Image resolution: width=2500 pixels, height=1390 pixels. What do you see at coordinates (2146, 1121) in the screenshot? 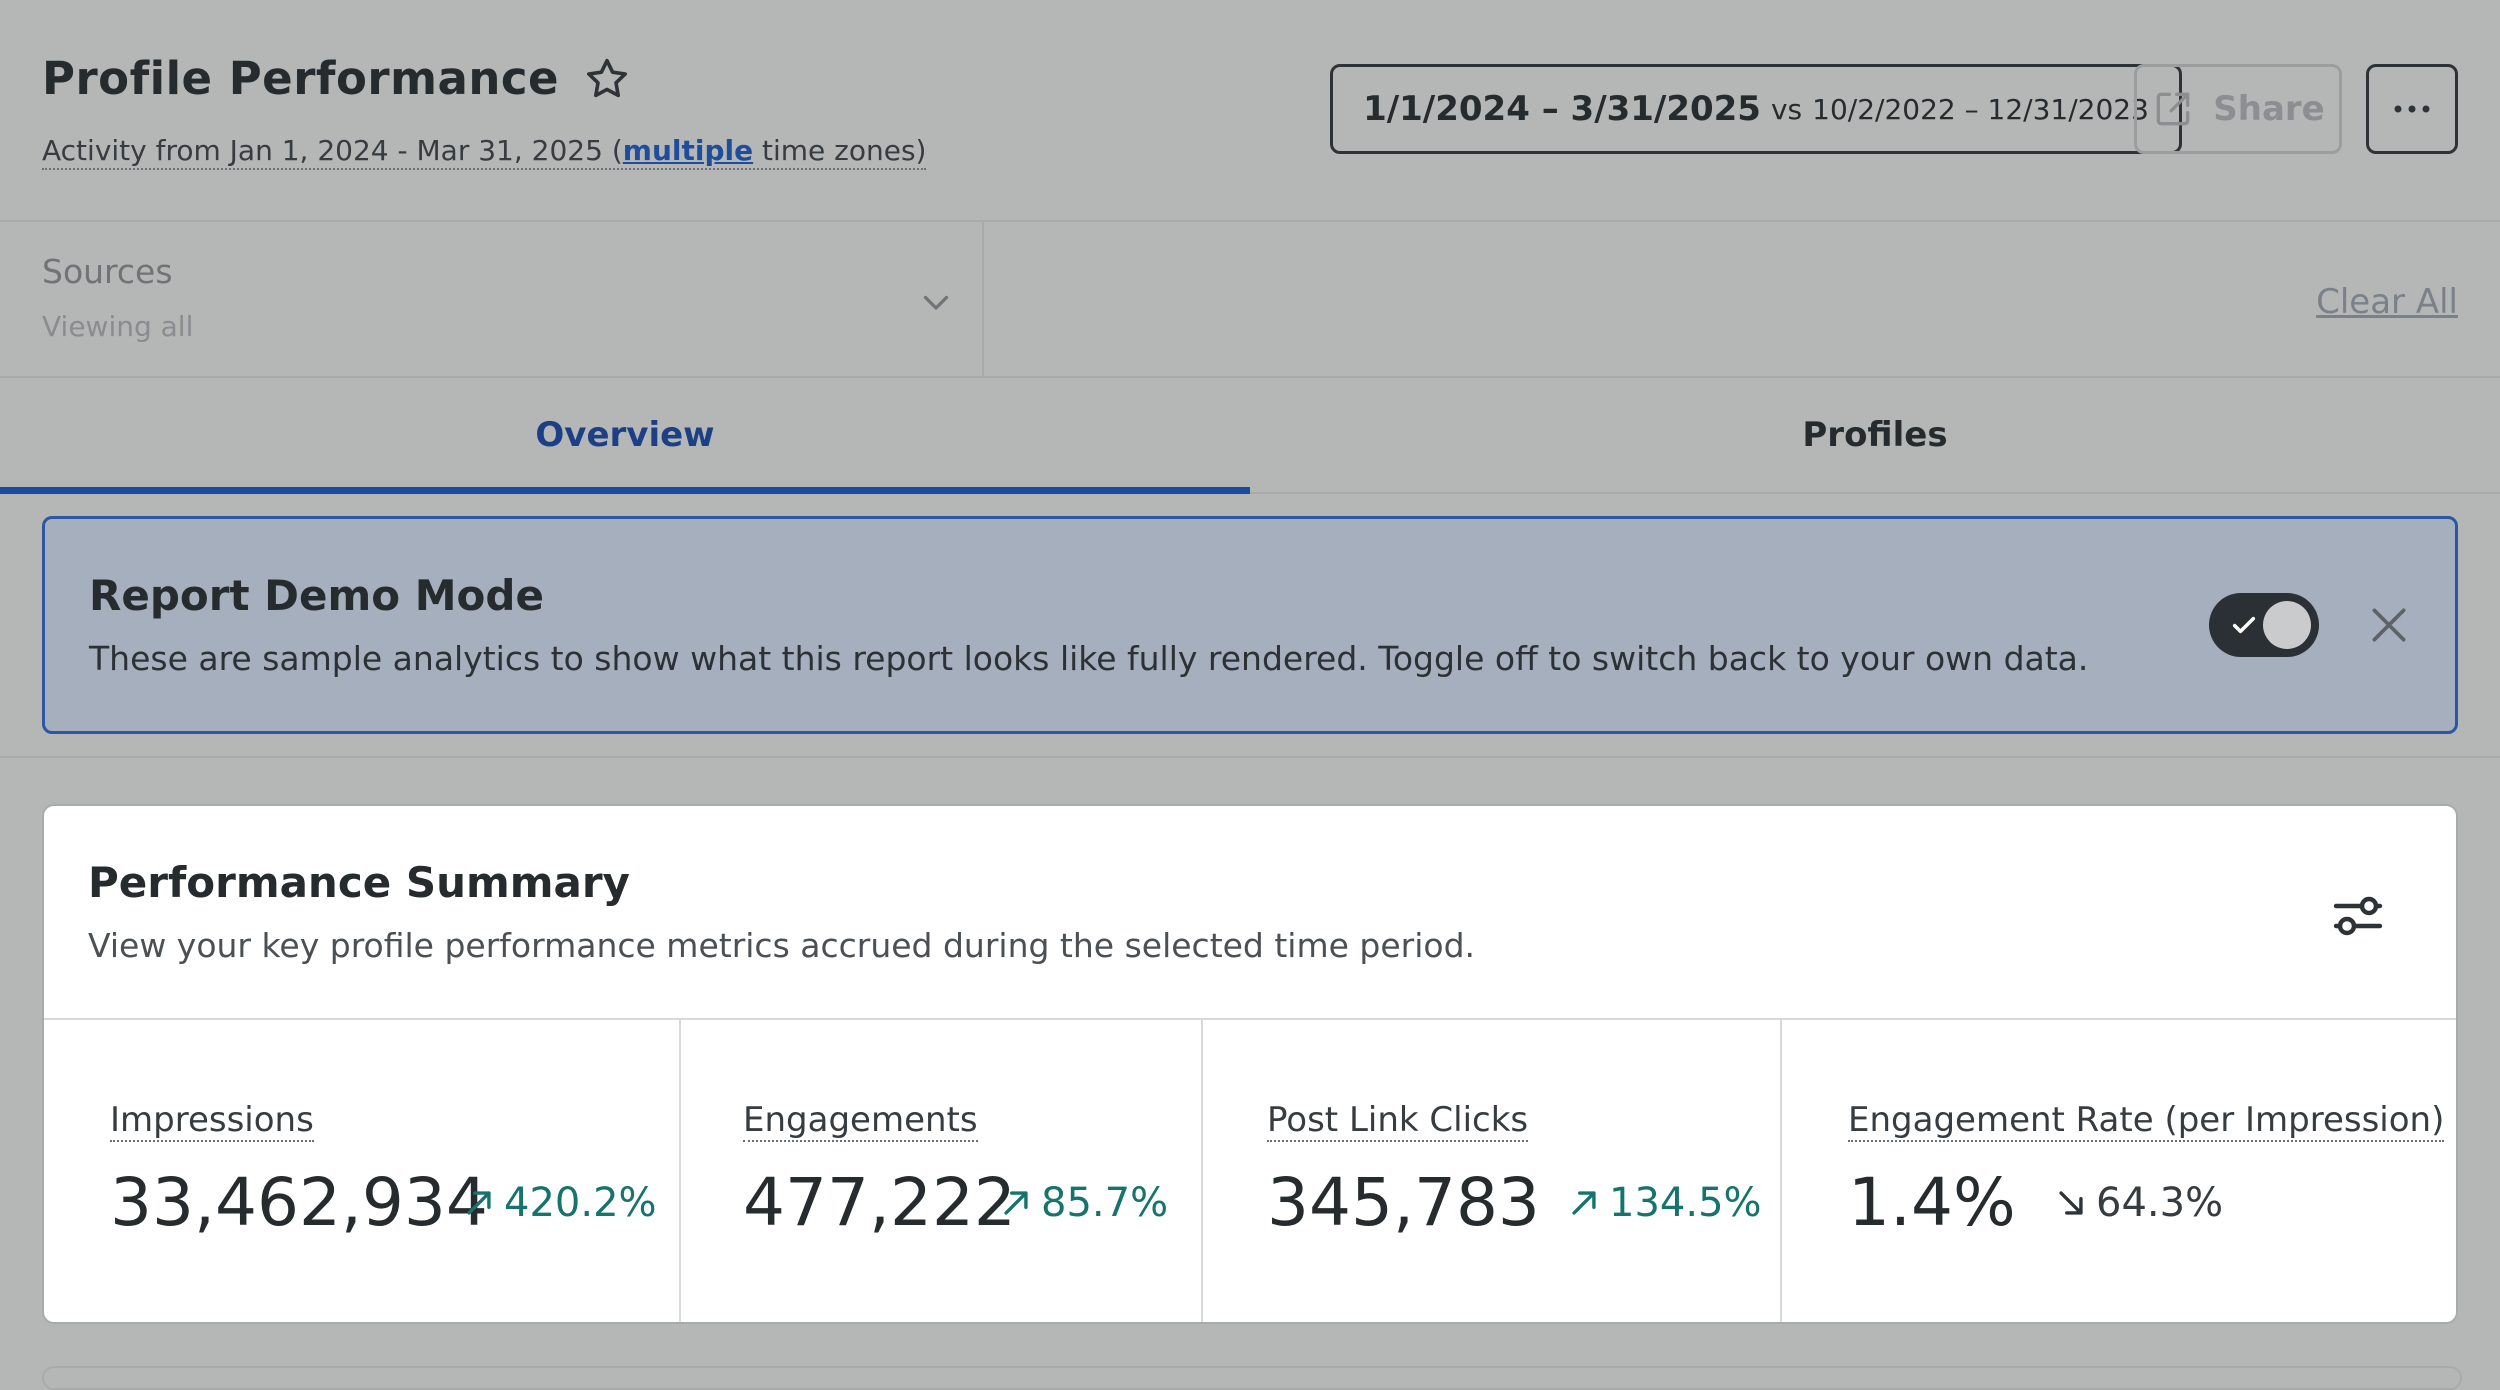
I see `metric-label: Engagement Rate (per Impression)` at bounding box center [2146, 1121].